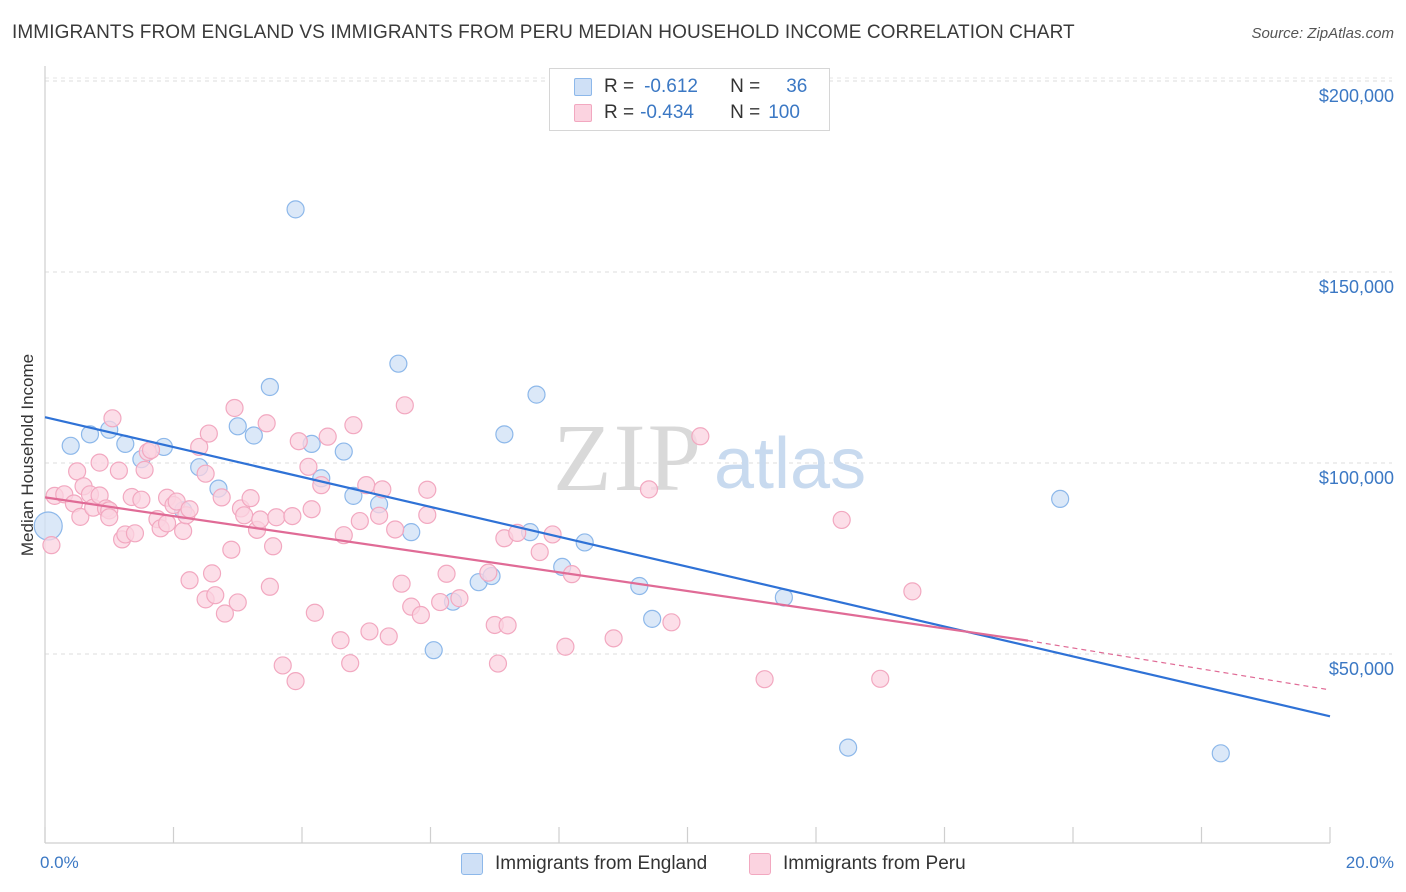 The width and height of the screenshot is (1406, 892). What do you see at coordinates (472, 864) in the screenshot?
I see `bottom-legend-swatch-england` at bounding box center [472, 864].